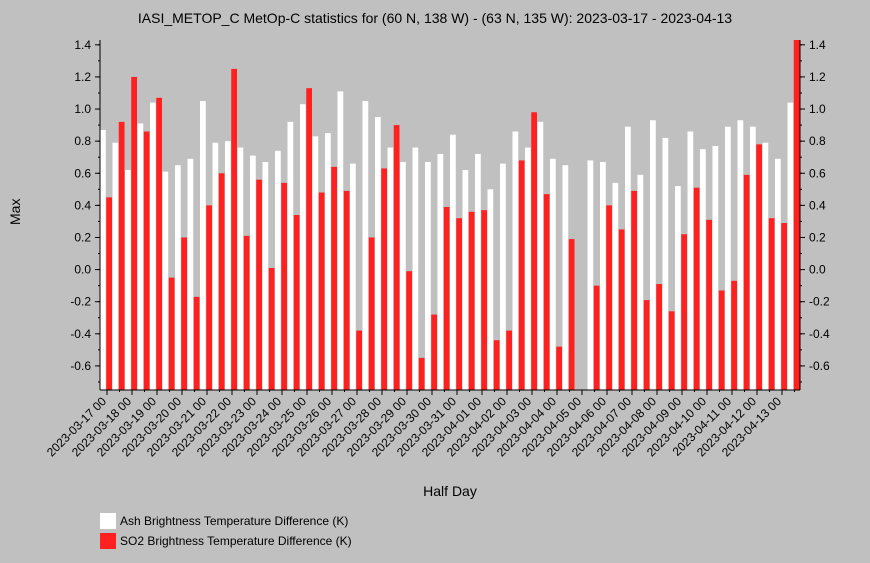 The width and height of the screenshot is (870, 563). What do you see at coordinates (817, 270) in the screenshot?
I see `y-tick-label-right: 0.0` at bounding box center [817, 270].